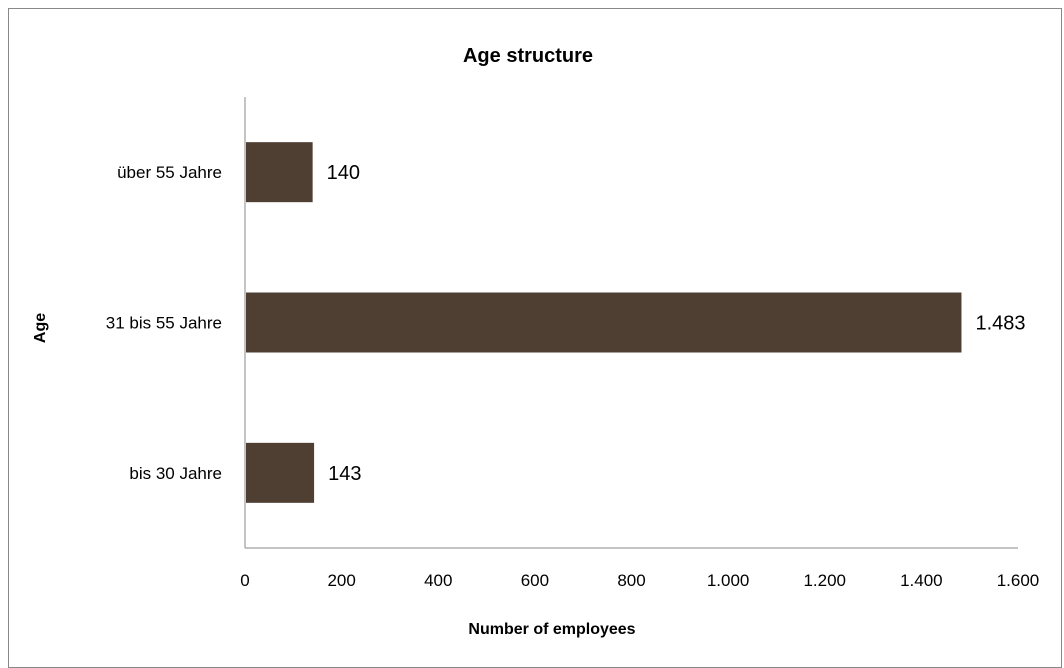 This screenshot has width=1064, height=668. Describe the element at coordinates (169, 172) in the screenshot. I see `category-label-2: über 55 Jahre` at that location.